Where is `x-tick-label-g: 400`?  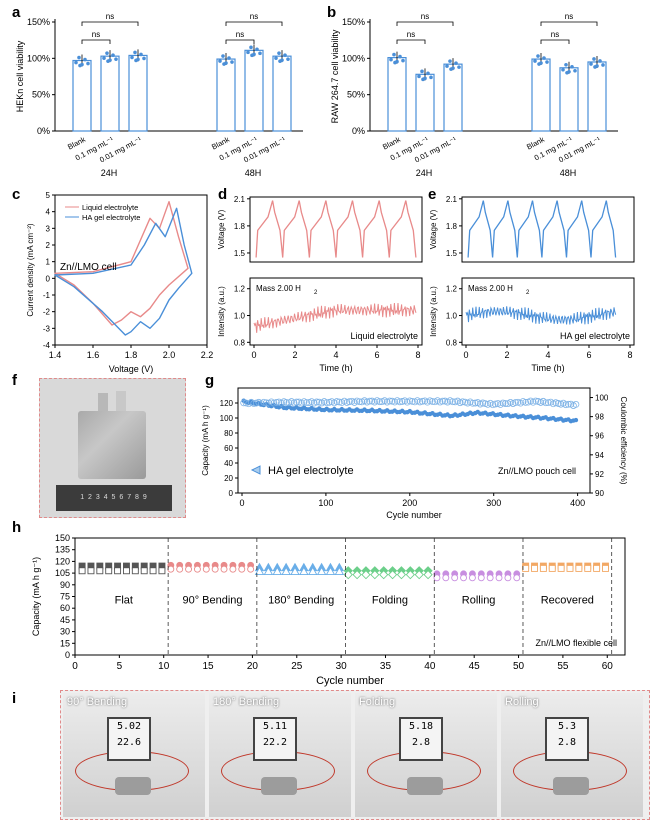
x-tick-label-g: 400 is located at coordinates (577, 503).